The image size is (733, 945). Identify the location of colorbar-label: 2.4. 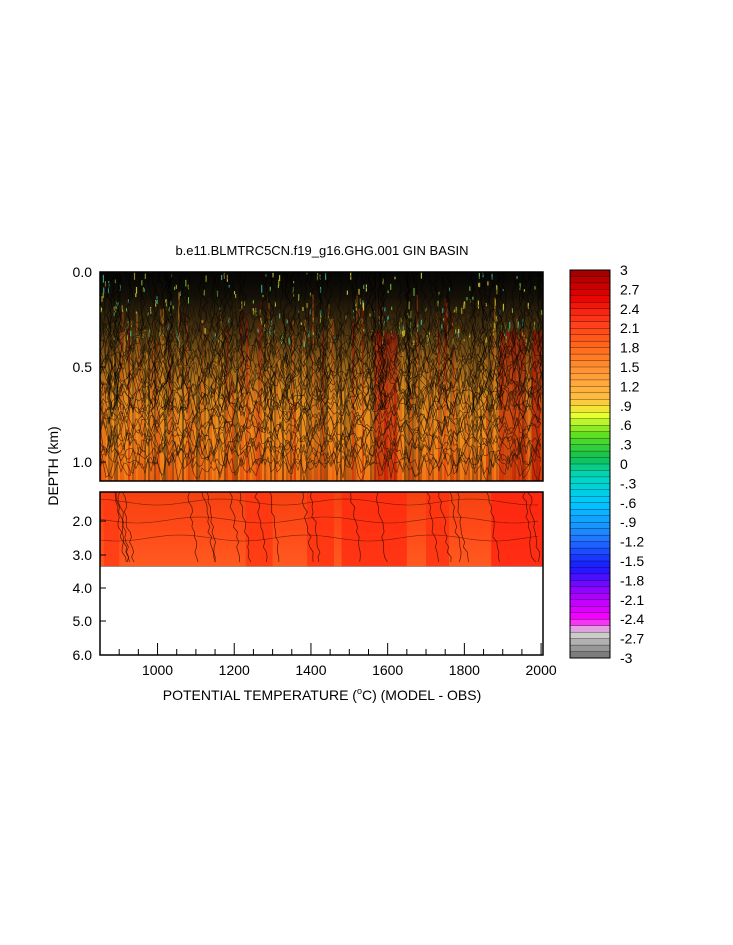
(630, 309).